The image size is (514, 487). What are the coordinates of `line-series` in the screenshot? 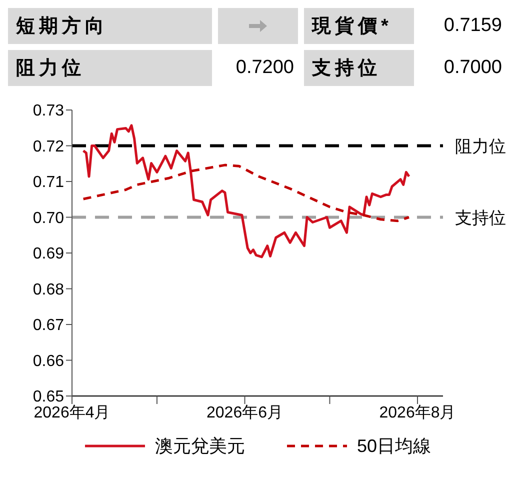 It's located at (246, 193).